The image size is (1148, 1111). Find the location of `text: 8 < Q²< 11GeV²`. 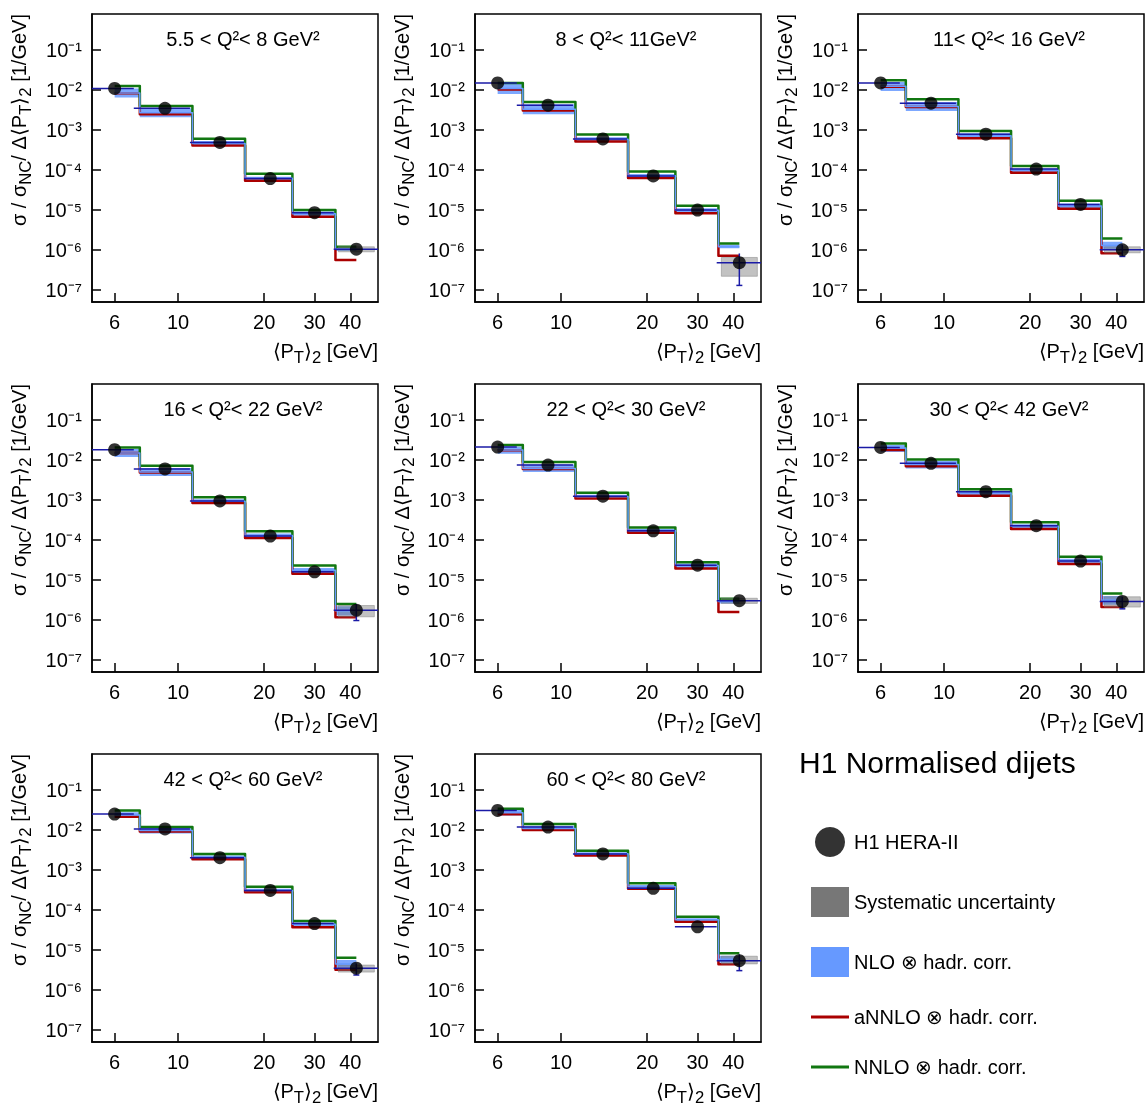

text: 8 < Q²< 11GeV² is located at coordinates (626, 39).